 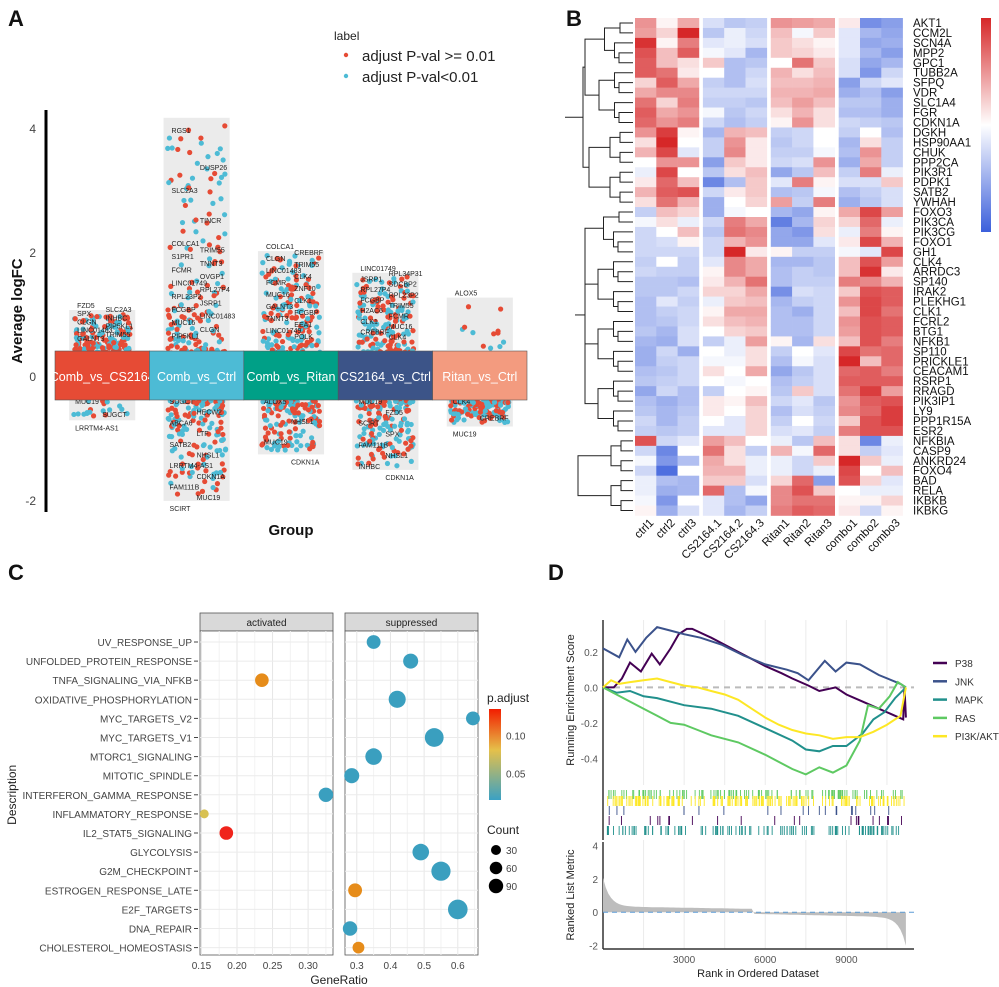 I want to click on gene-label: DUSP26, so click(x=213, y=168).